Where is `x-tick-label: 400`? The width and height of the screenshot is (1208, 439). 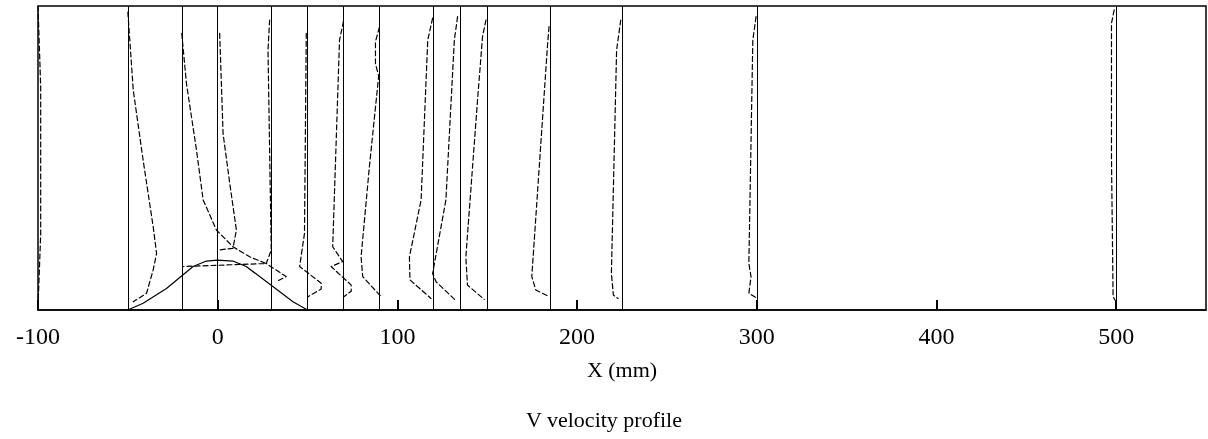 x-tick-label: 400 is located at coordinates (936, 336).